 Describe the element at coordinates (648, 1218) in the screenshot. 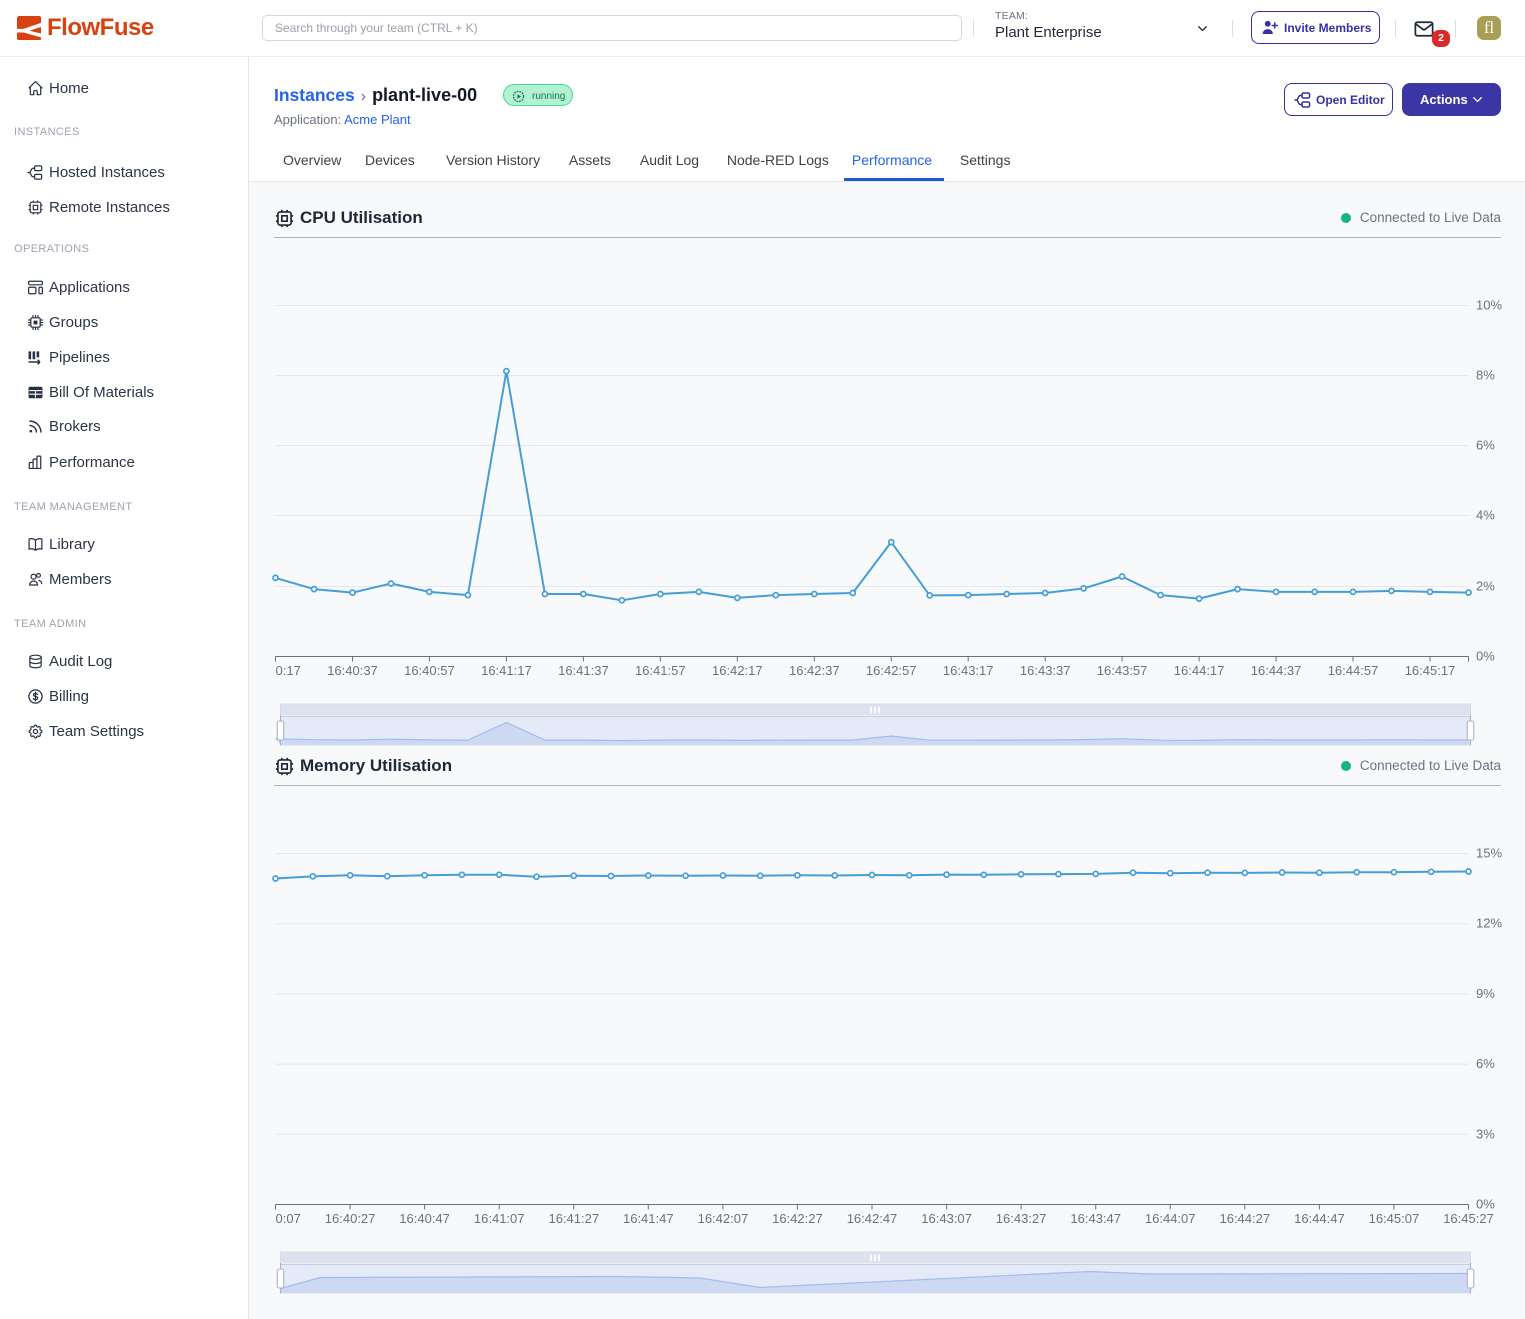

I see `svg-text: 16:41:47` at that location.